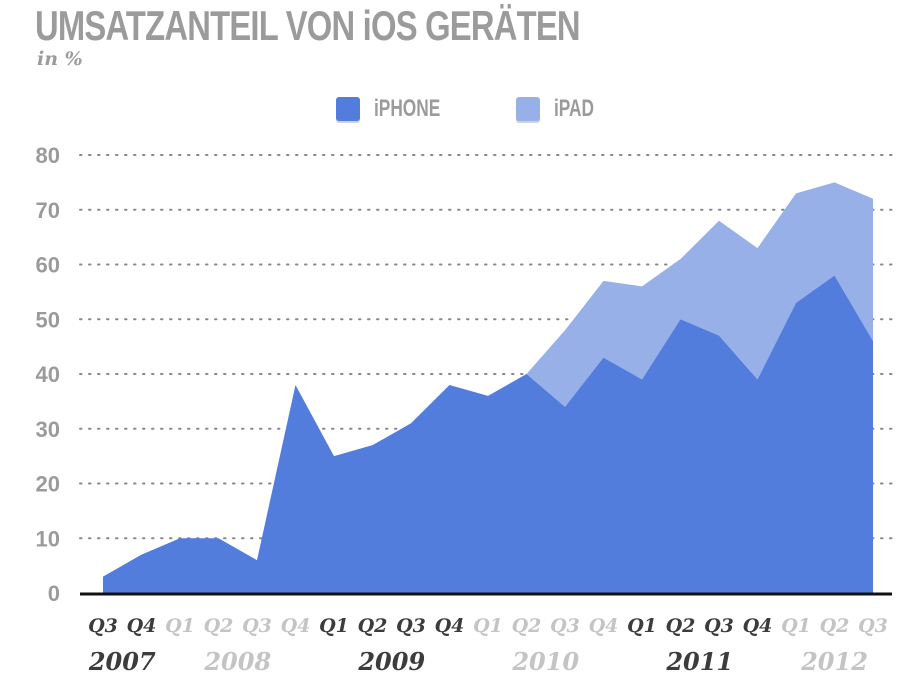 The image size is (898, 674). What do you see at coordinates (407, 108) in the screenshot?
I see `legend-label-iphone: iPHONE` at bounding box center [407, 108].